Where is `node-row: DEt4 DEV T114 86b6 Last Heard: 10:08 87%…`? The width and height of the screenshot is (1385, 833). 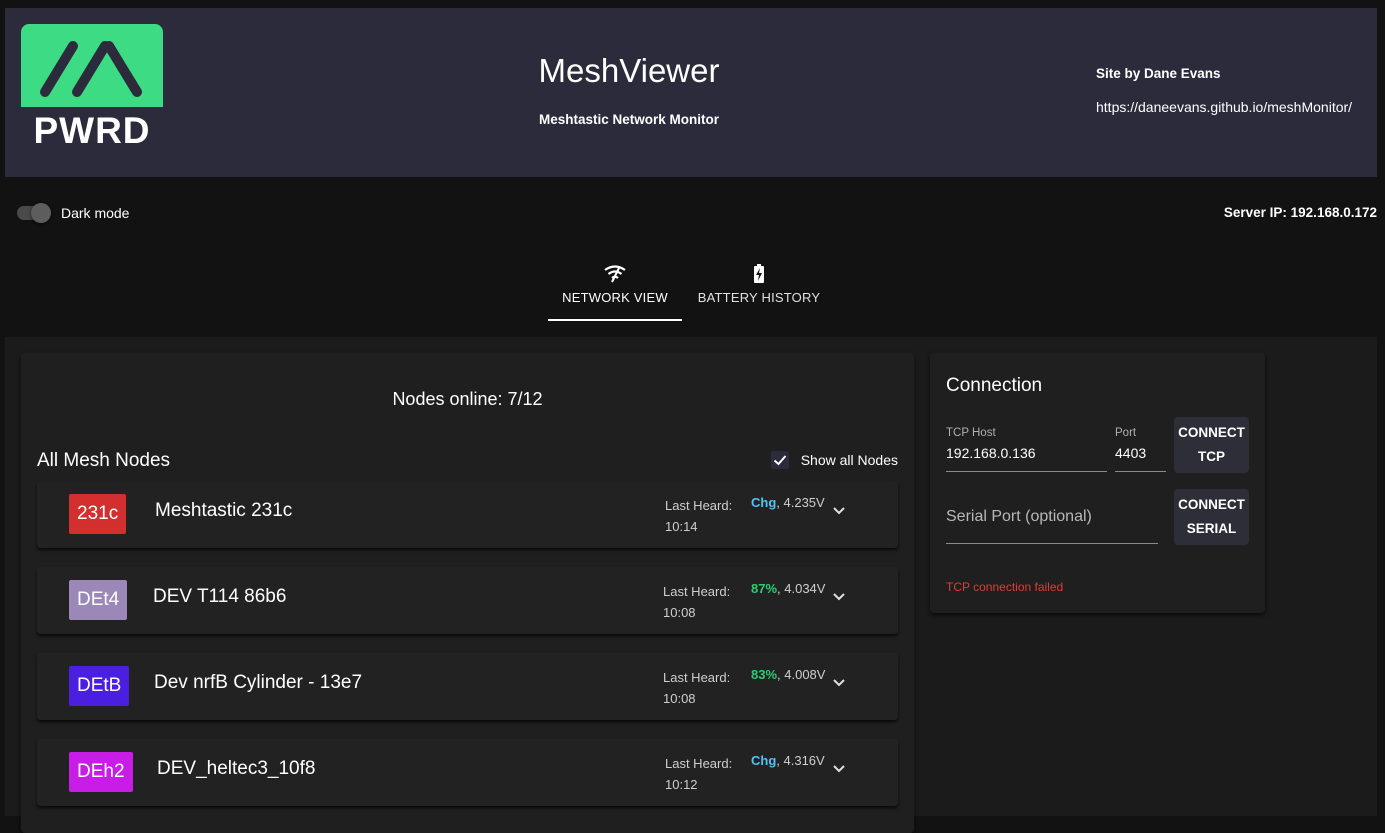
node-row: DEt4 DEV T114 86b6 Last Heard: 10:08 87%… is located at coordinates (467, 600).